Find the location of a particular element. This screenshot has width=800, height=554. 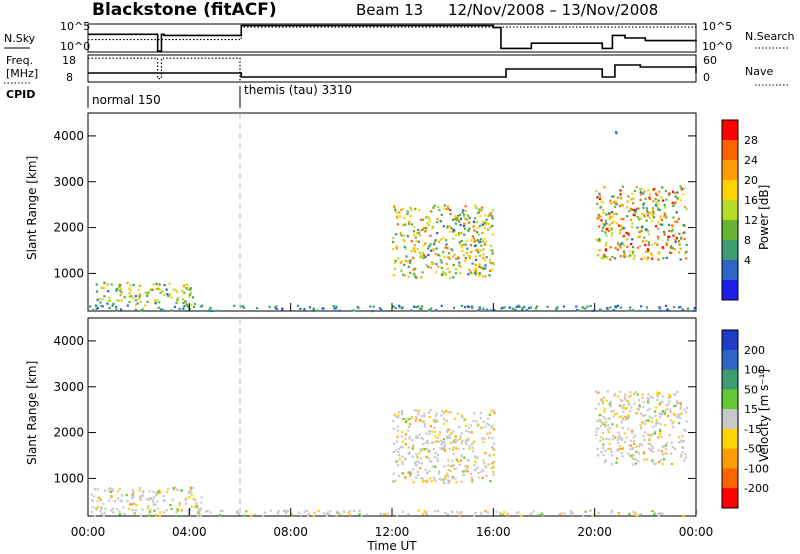

cpid-label: CPID is located at coordinates (20, 94).